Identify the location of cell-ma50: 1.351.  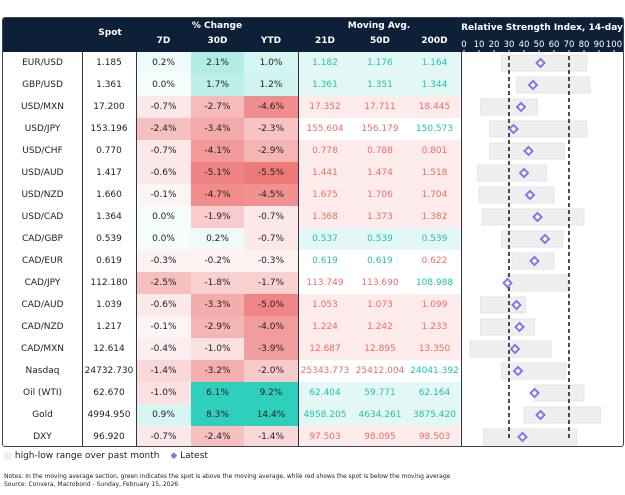
(380, 85).